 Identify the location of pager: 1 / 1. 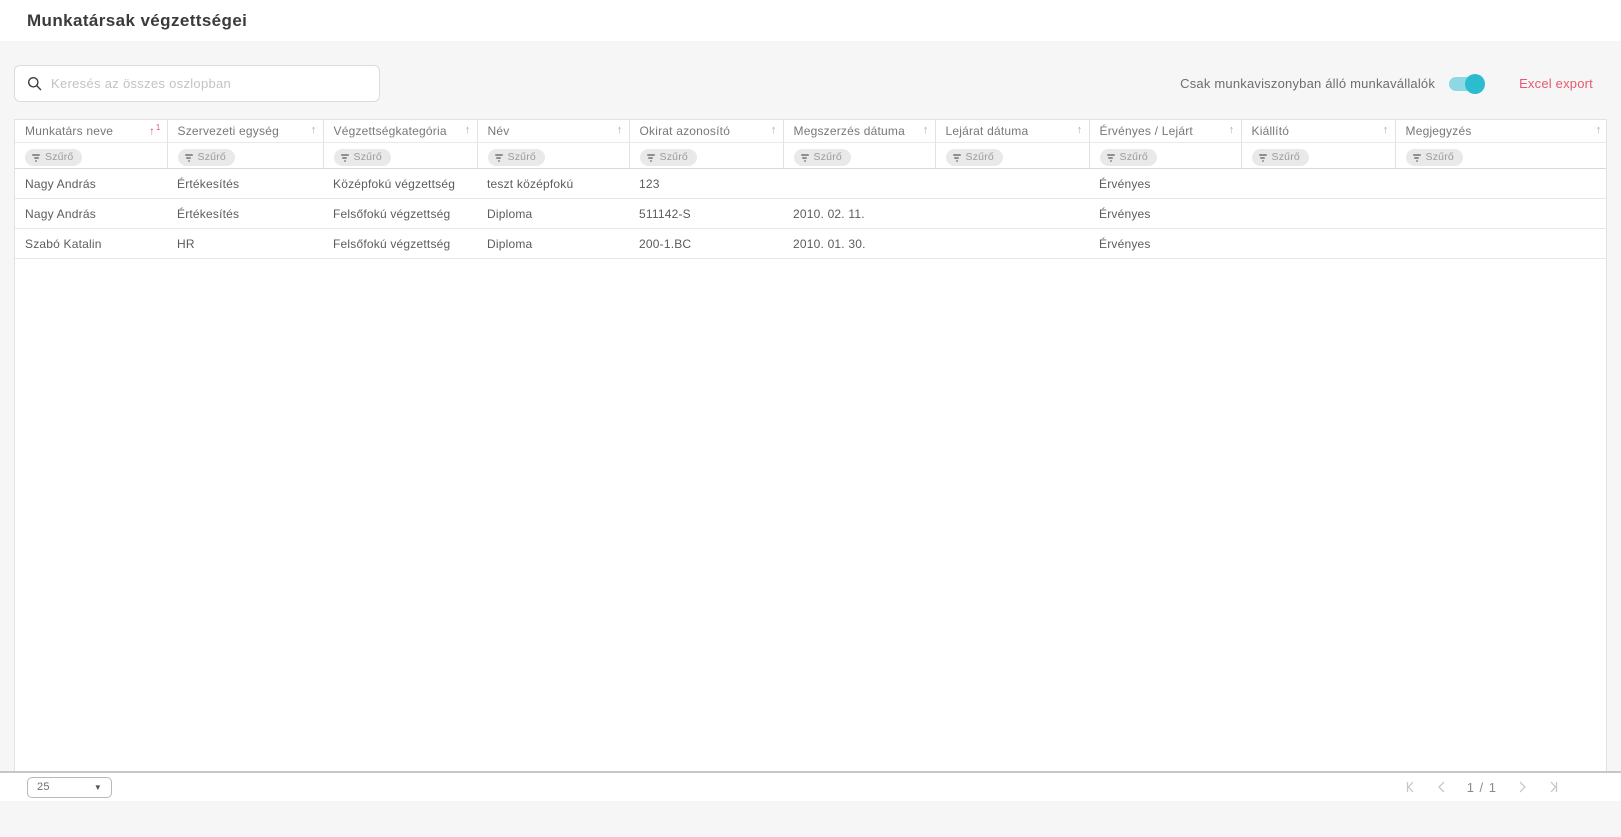
(1482, 787).